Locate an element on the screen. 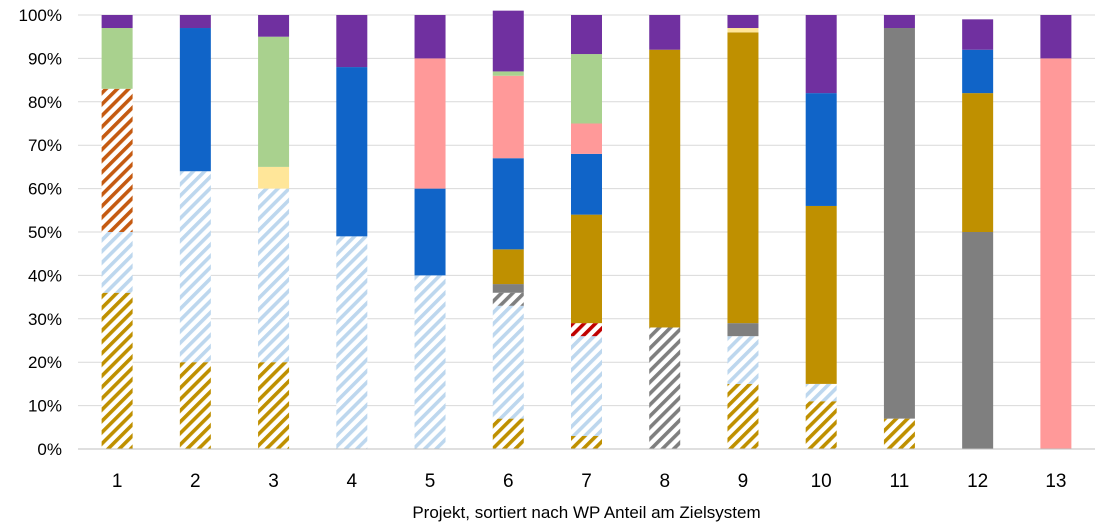 The width and height of the screenshot is (1103, 523). x-tick-label: 7 is located at coordinates (586, 481).